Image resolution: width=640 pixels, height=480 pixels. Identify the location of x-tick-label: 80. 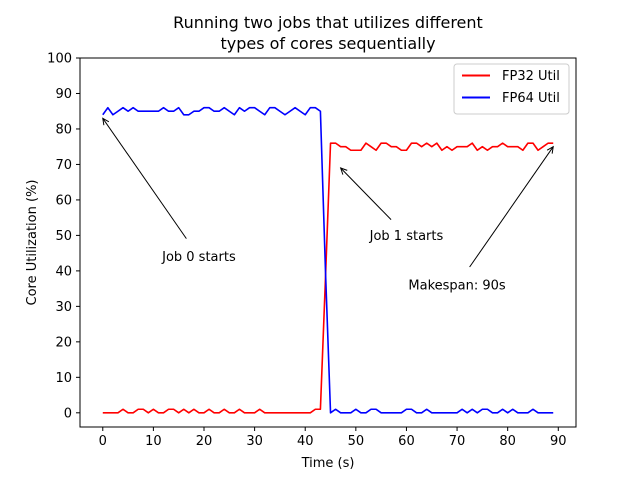
(507, 441).